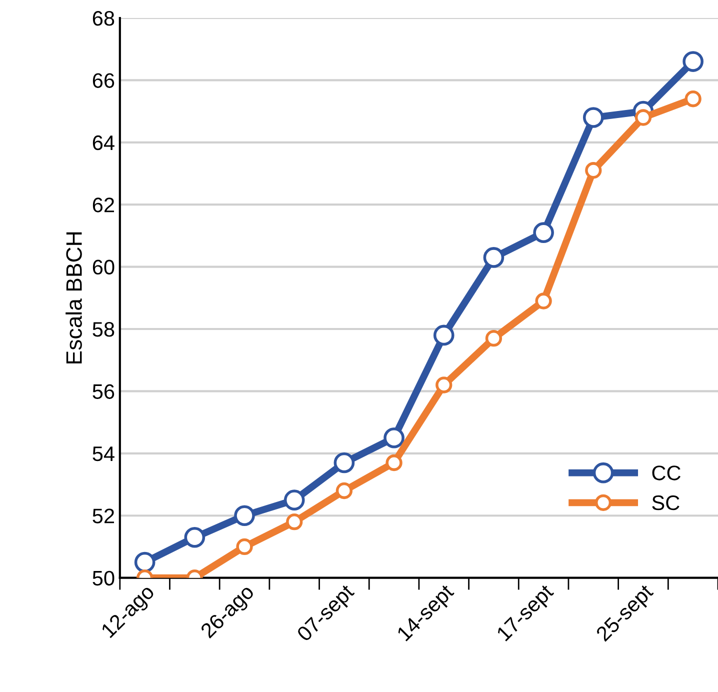 The height and width of the screenshot is (692, 718). I want to click on y-axis-title: Escala BBCH, so click(74, 298).